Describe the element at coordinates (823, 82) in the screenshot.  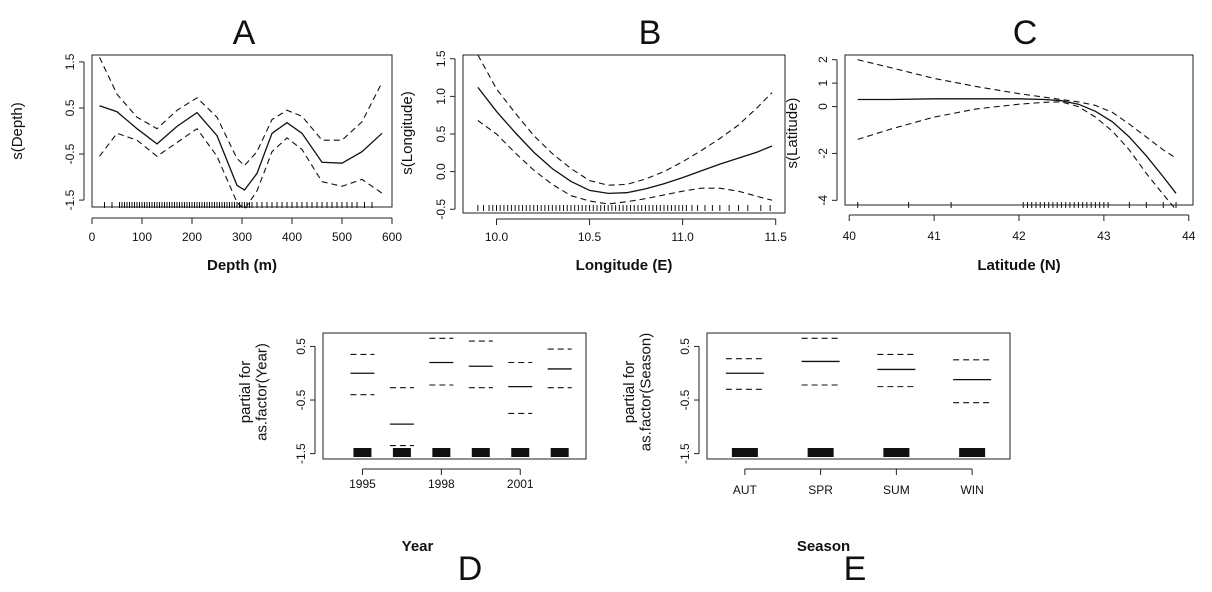
I see `y-tick-label-c: 1` at that location.